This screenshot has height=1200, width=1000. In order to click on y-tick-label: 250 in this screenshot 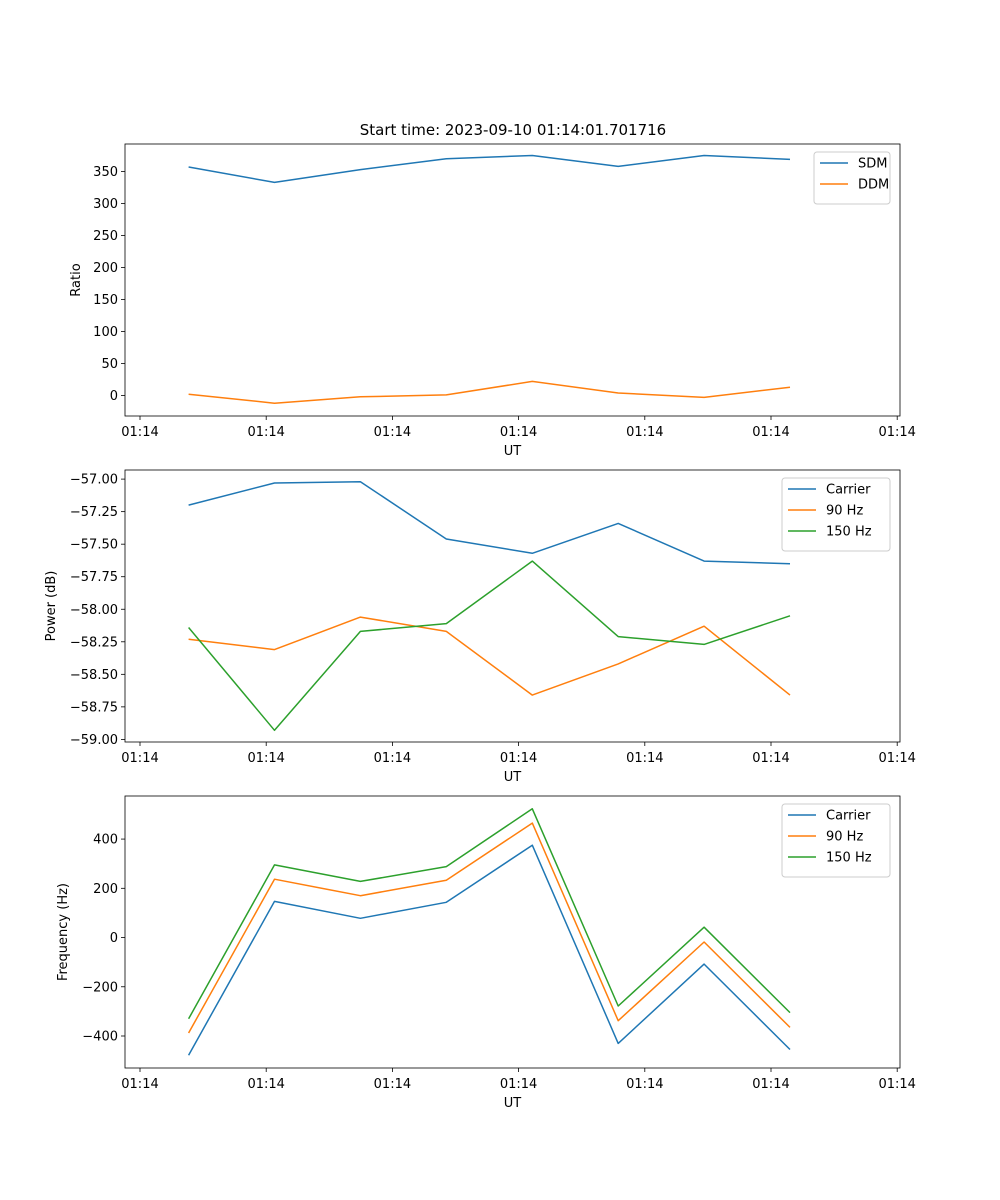, I will do `click(105, 236)`.